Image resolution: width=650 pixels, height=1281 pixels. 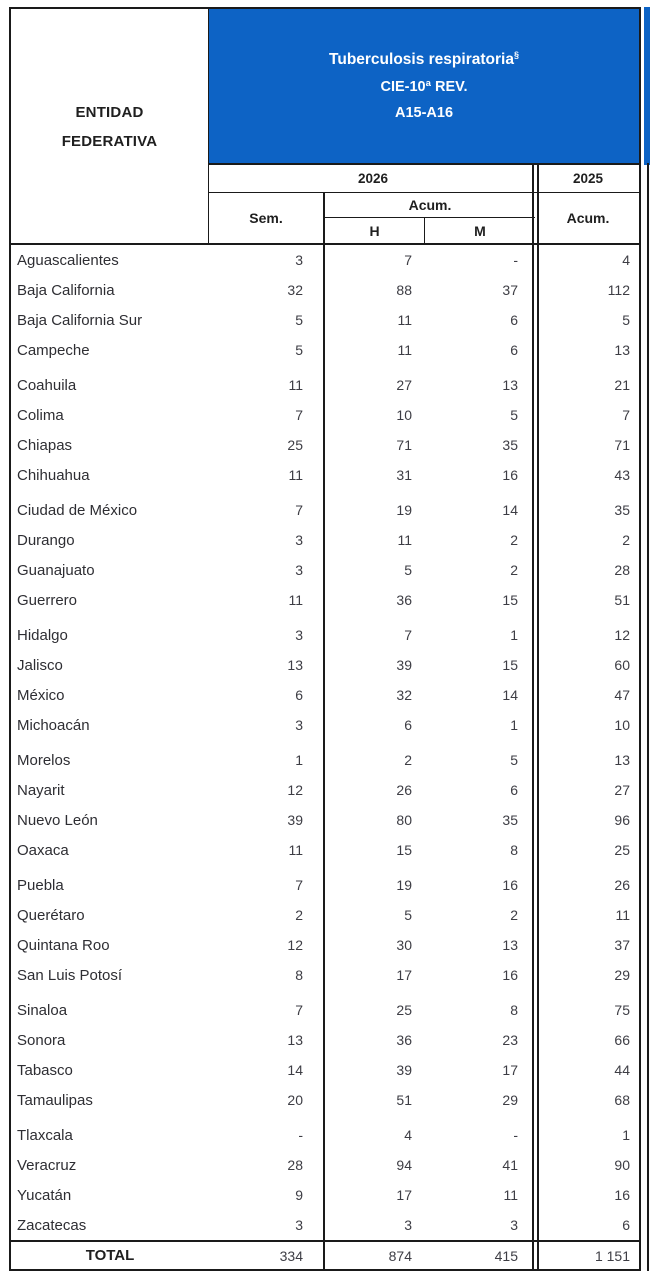 I want to click on state-name: San Luis Potosí, so click(x=70, y=975).